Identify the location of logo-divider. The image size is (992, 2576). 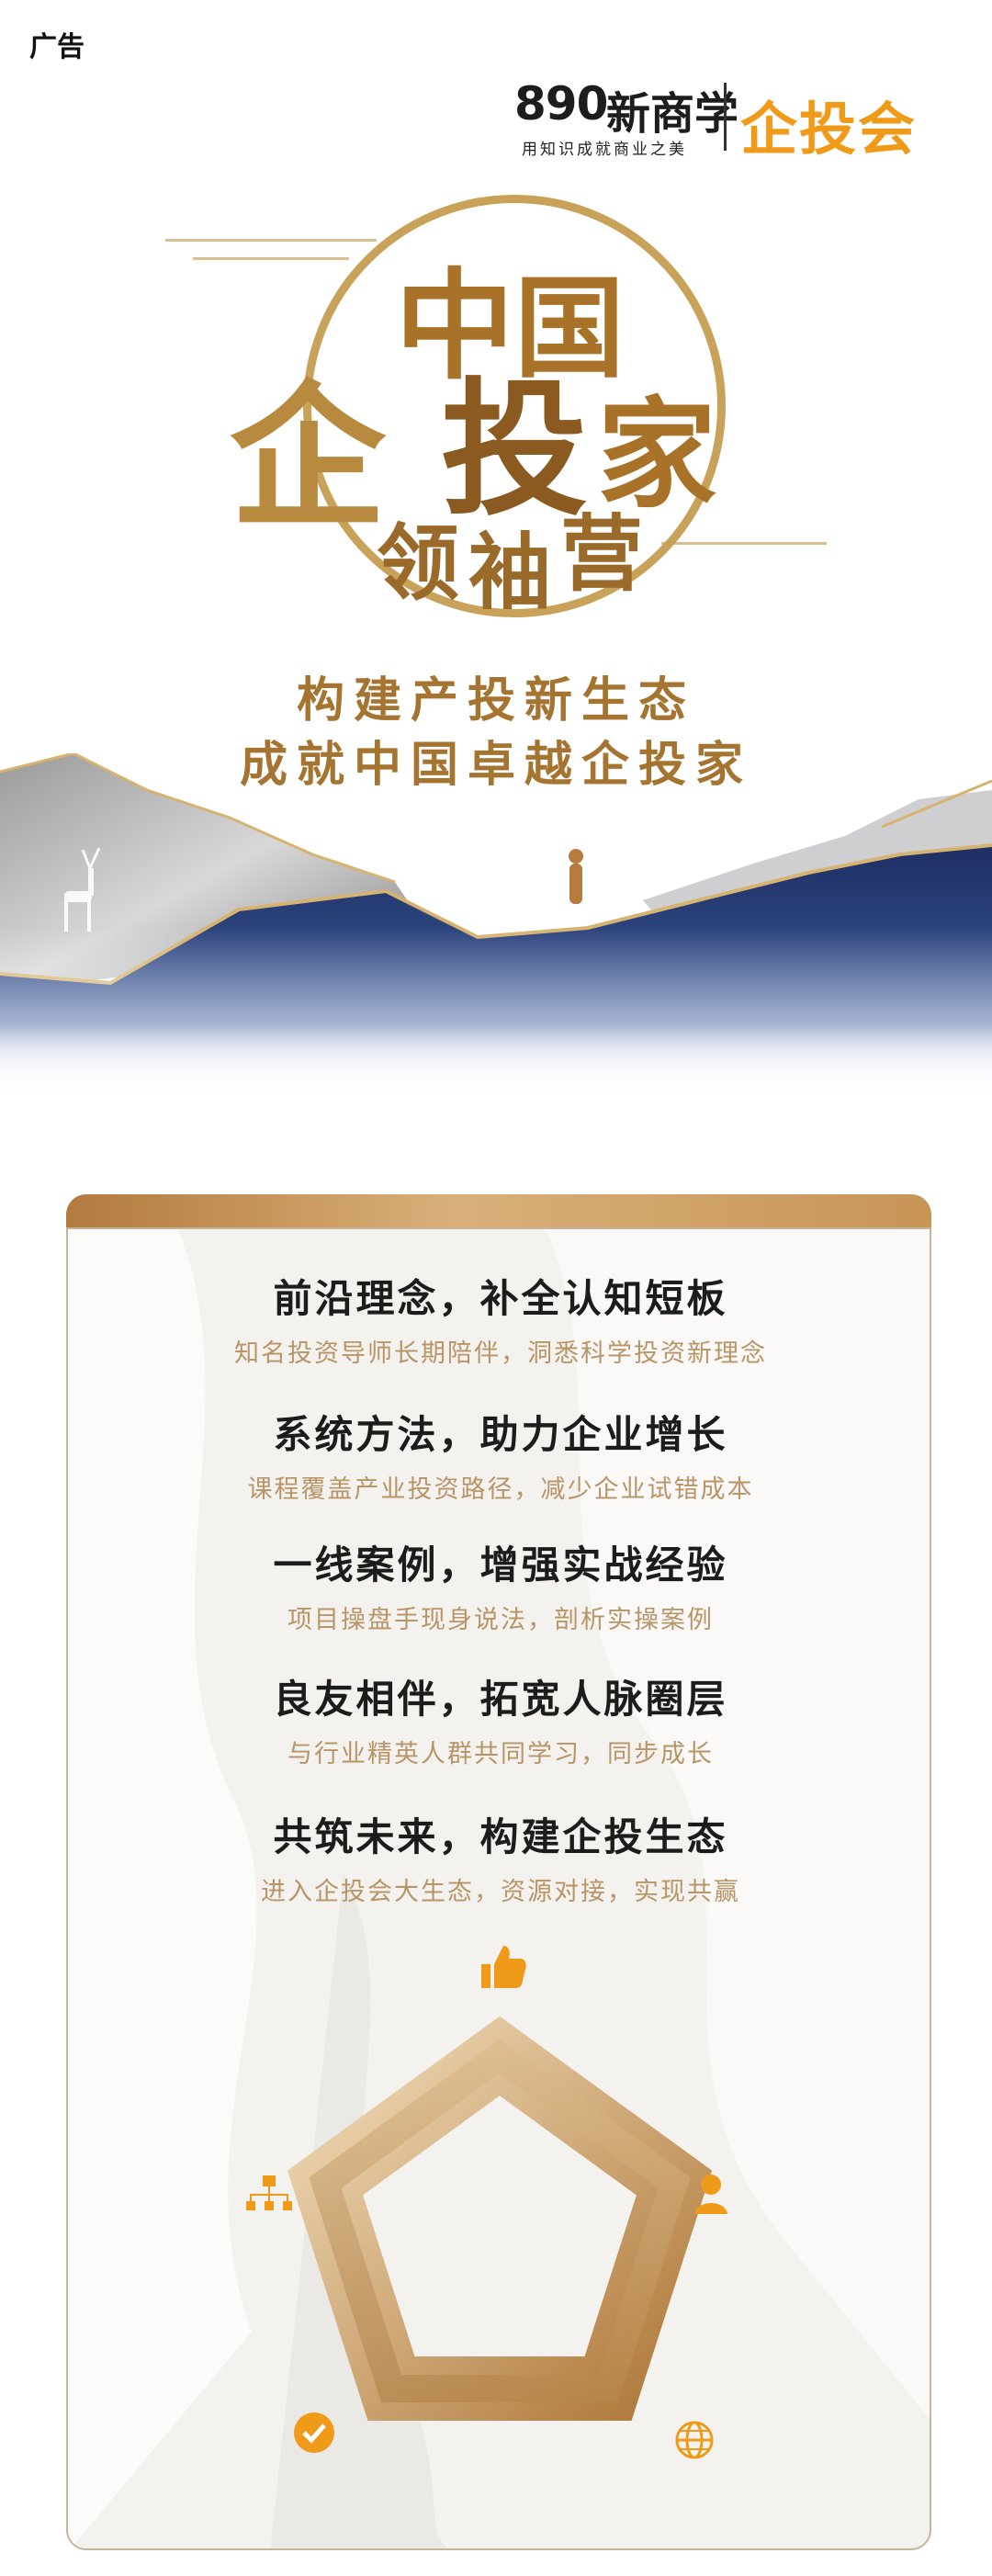
(725, 117).